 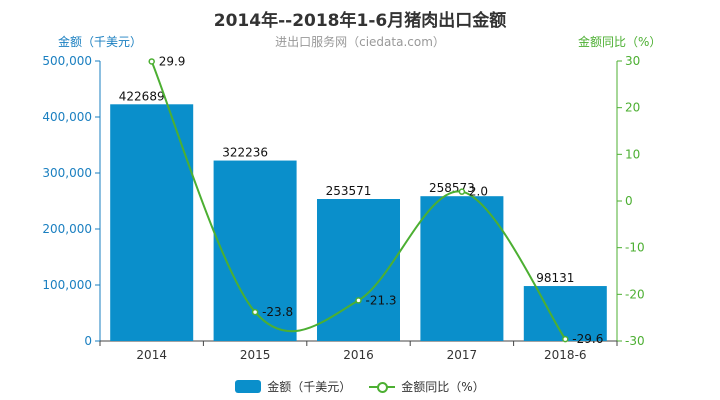 What do you see at coordinates (629, 201) in the screenshot?
I see `y-right-tick-label: 0` at bounding box center [629, 201].